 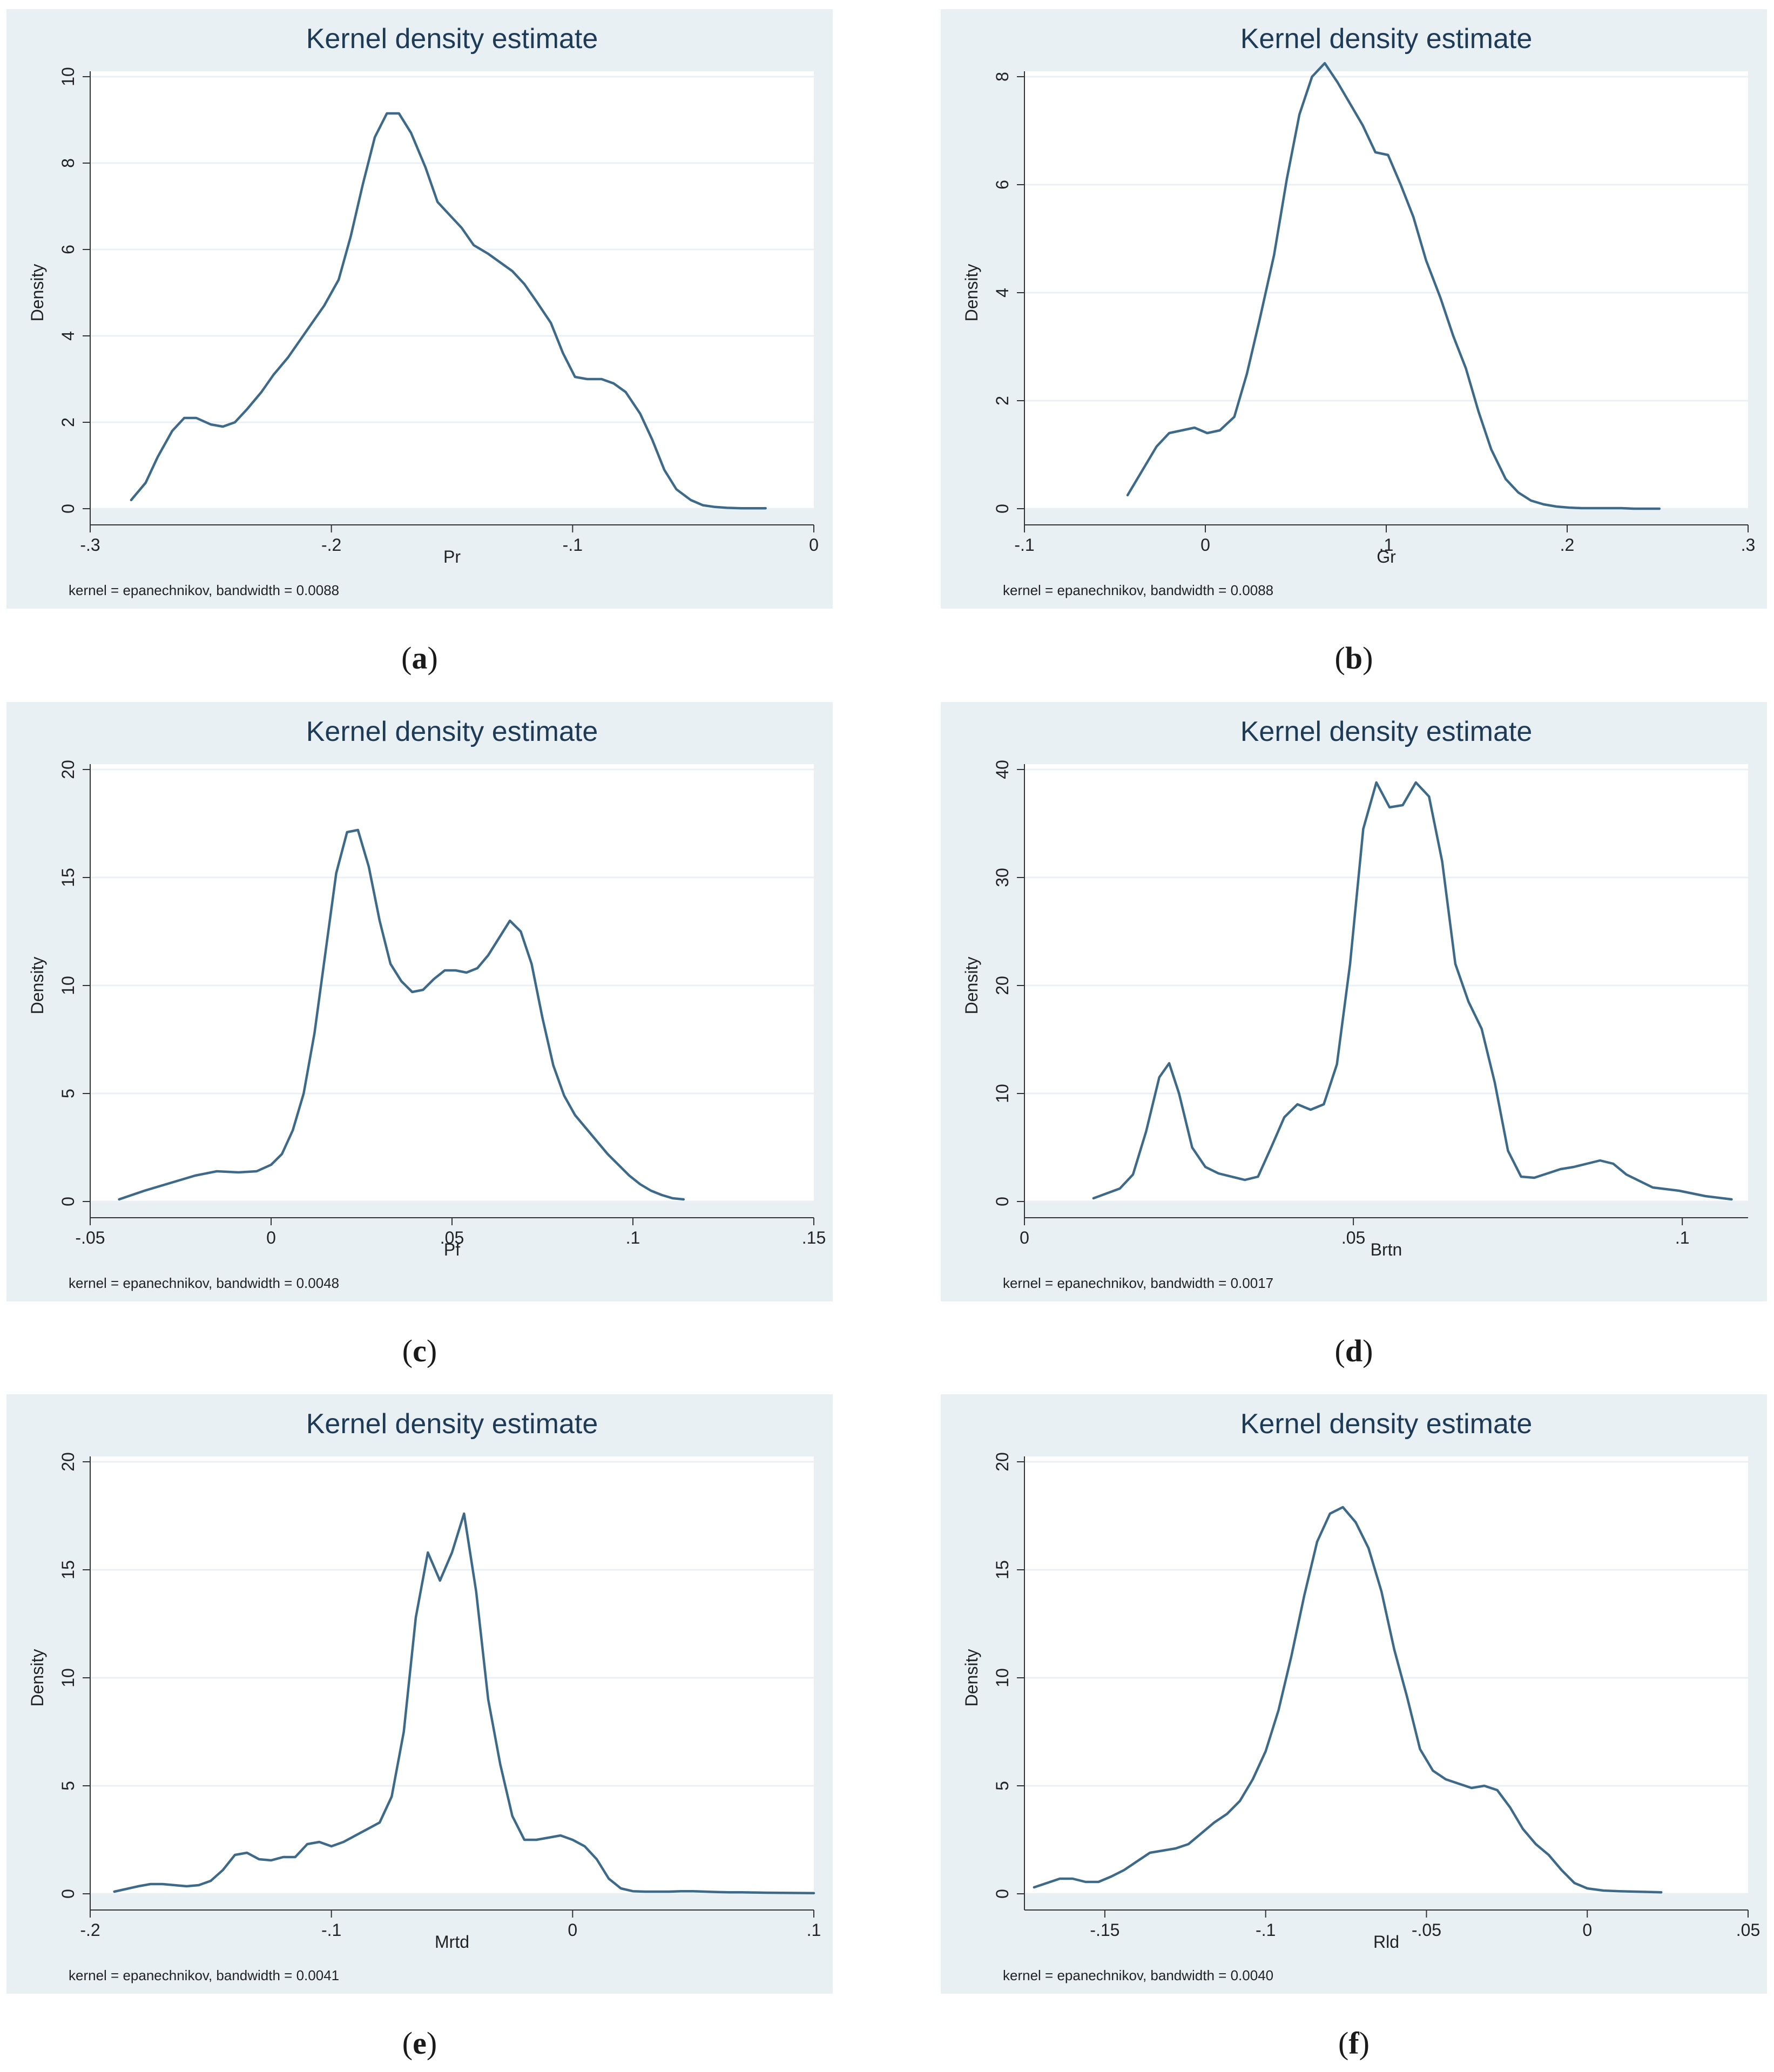 I want to click on x-tick-label: .15, so click(x=814, y=1237).